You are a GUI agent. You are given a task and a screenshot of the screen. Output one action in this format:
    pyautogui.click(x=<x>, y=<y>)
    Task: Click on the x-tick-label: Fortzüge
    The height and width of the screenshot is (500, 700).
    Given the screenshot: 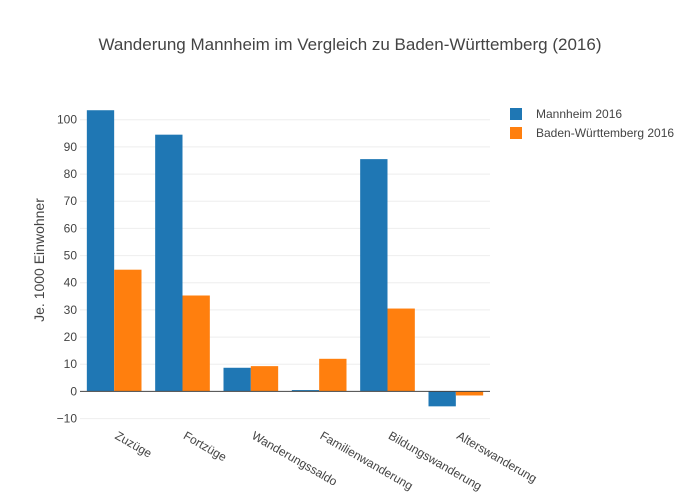 What is the action you would take?
    pyautogui.click(x=205, y=446)
    